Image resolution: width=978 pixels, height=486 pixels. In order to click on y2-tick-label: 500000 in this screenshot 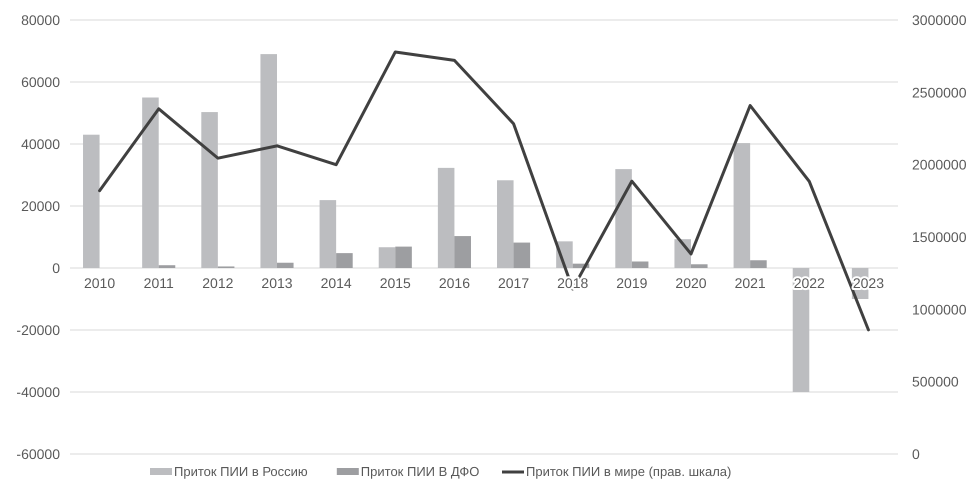, I will do `click(935, 382)`.